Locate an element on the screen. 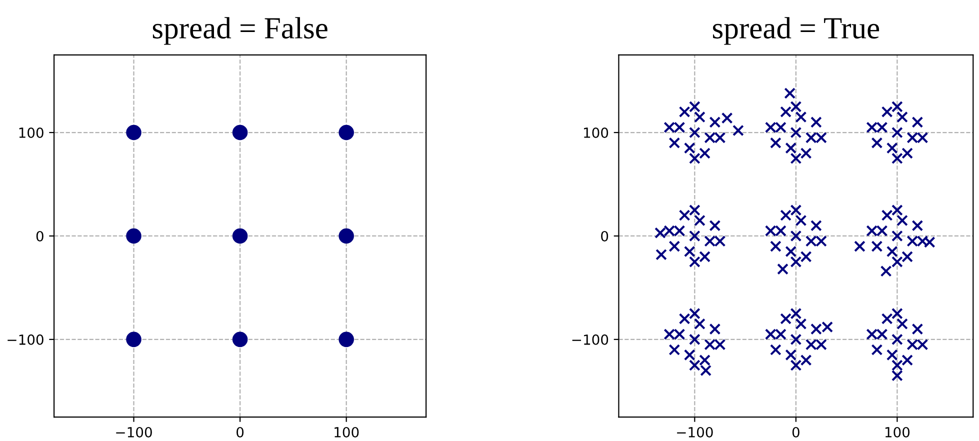  chart-title: spread = False is located at coordinates (240, 31).